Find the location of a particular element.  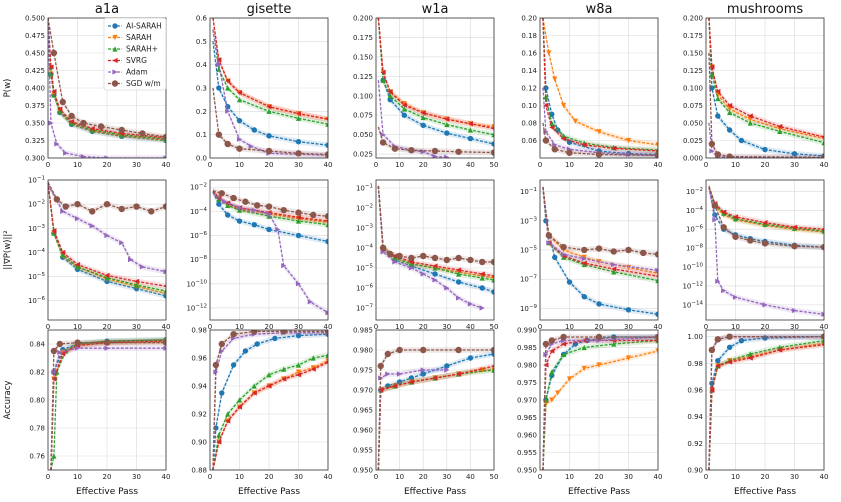

line-AI-SARAH is located at coordinates (270, 93).